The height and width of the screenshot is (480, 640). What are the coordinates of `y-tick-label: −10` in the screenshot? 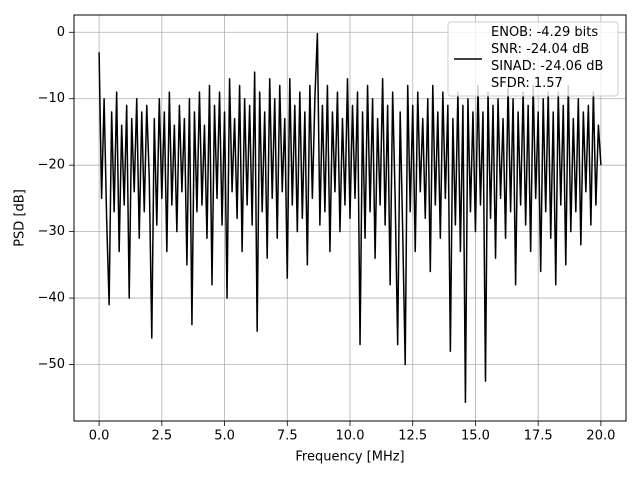 It's located at (51, 98).